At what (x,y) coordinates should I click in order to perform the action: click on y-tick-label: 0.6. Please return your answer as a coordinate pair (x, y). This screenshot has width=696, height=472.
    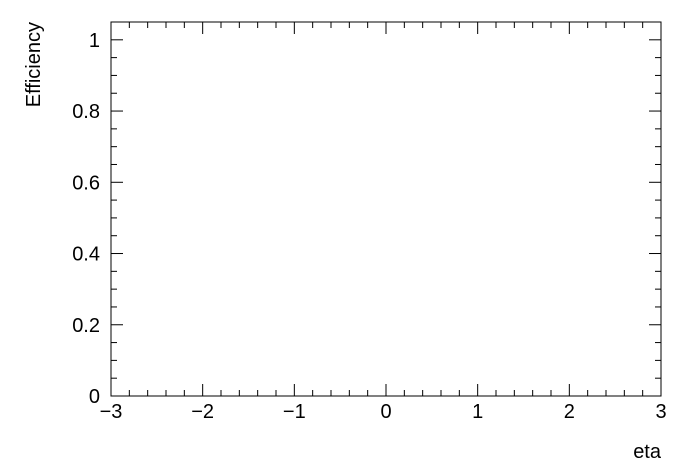
    Looking at the image, I should click on (86, 183).